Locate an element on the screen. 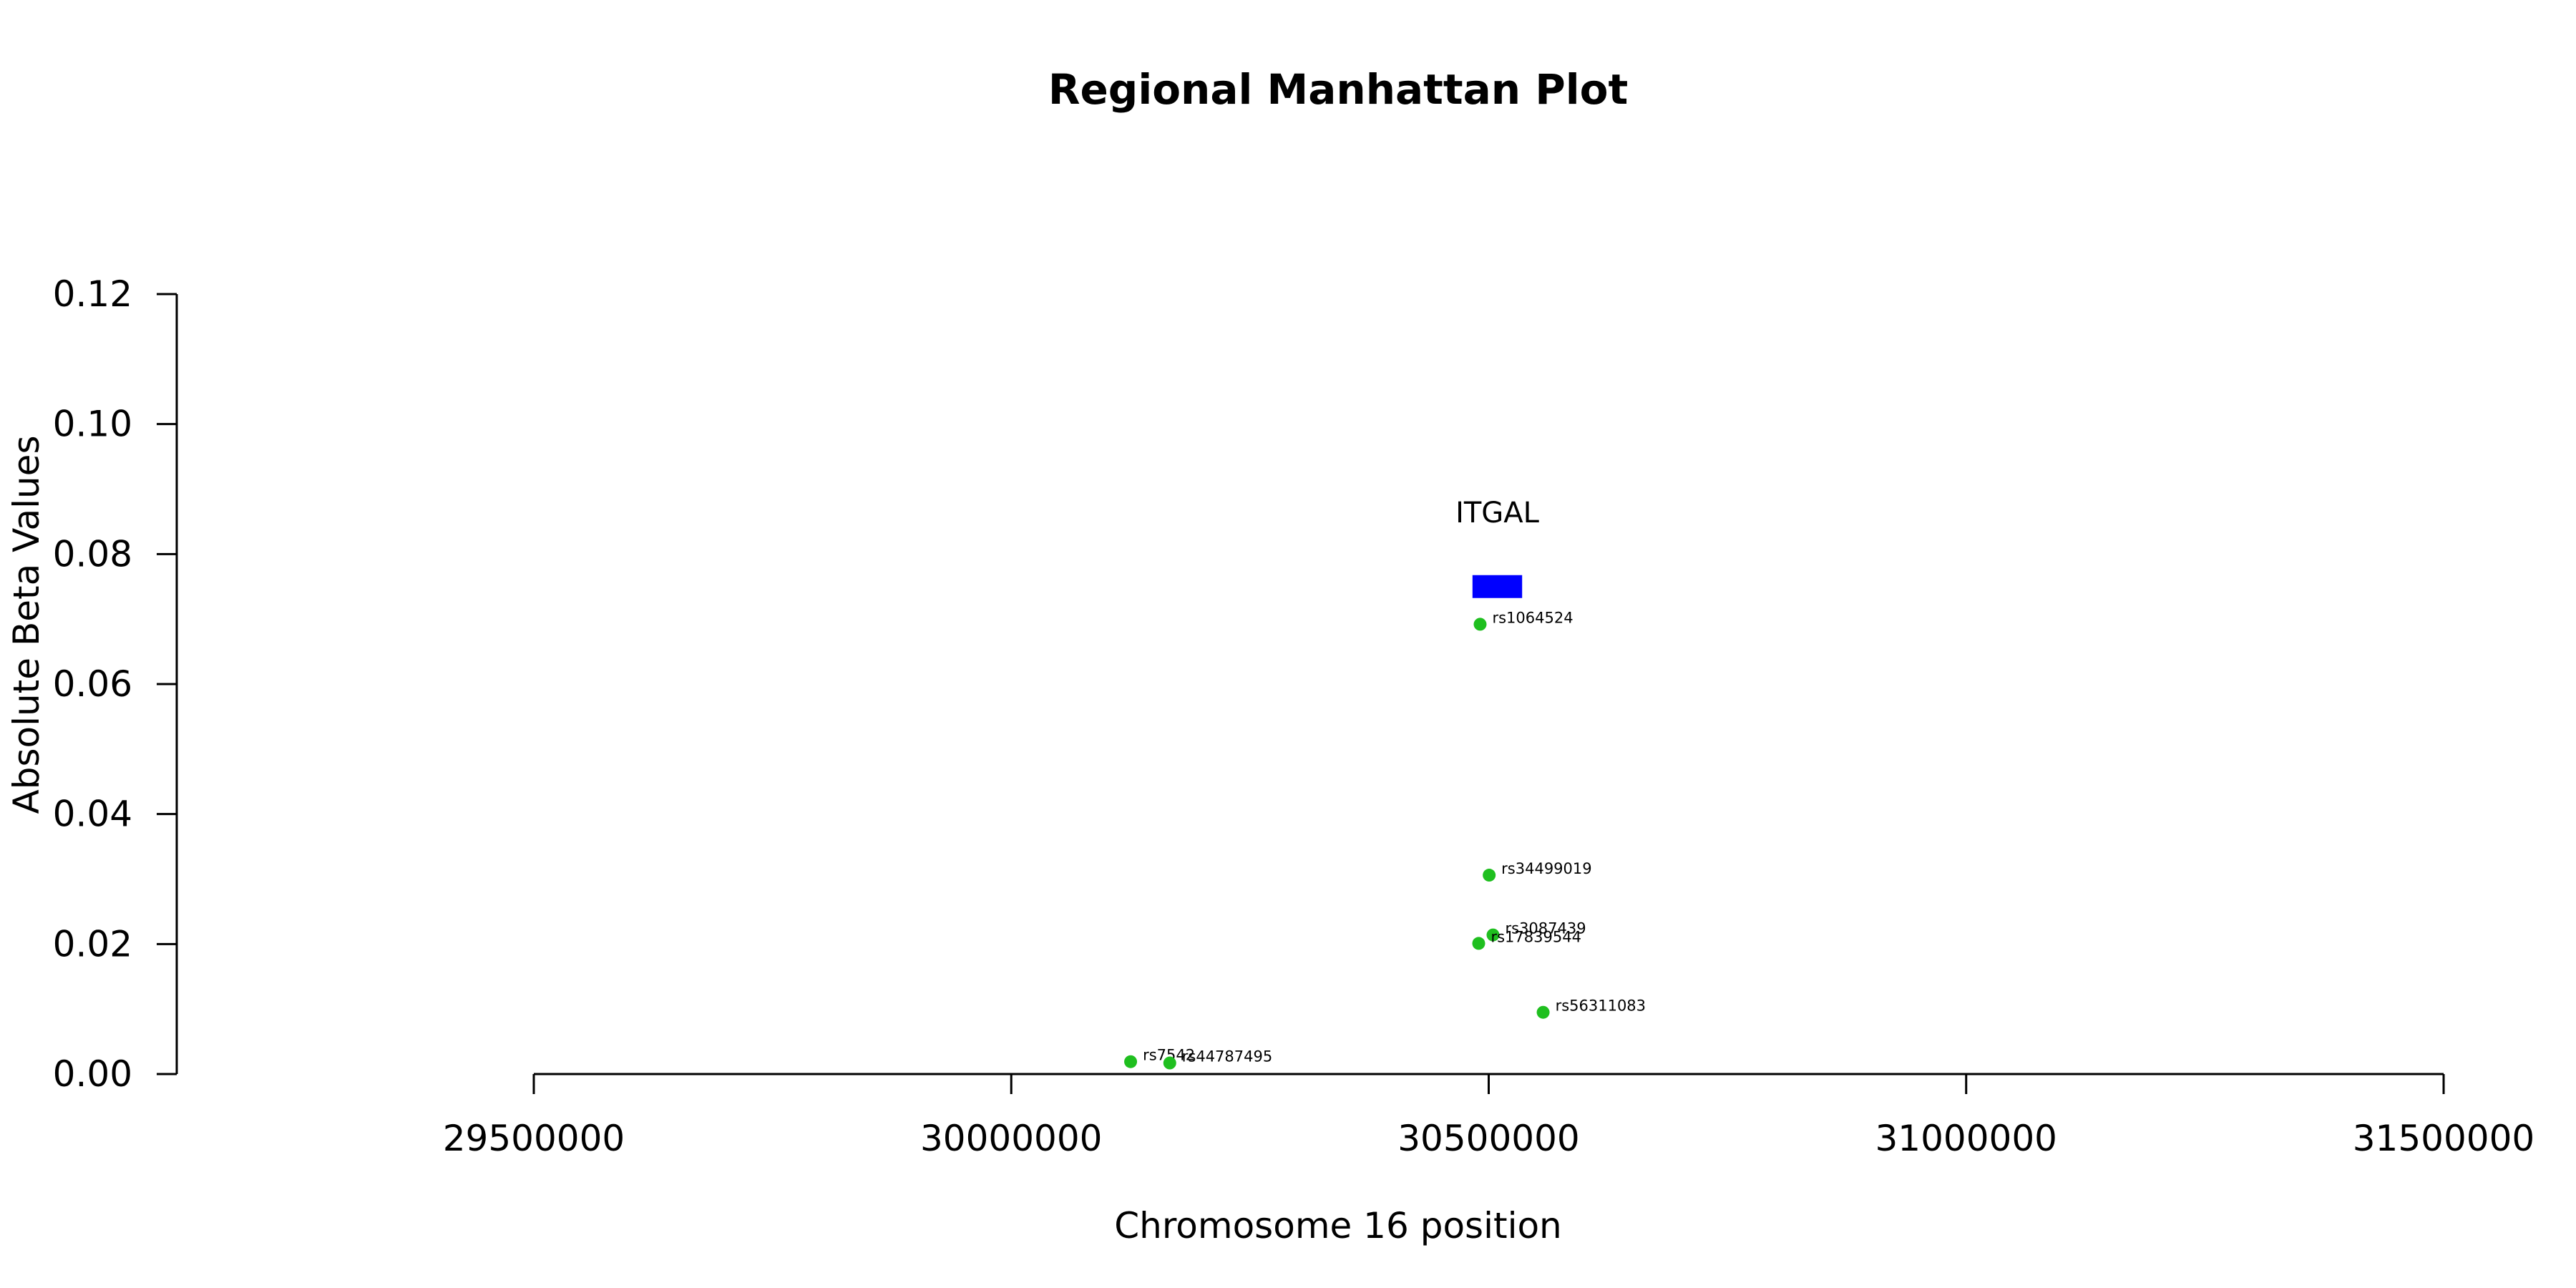 This screenshot has width=2576, height=1288. y-axis-label: Absolute Beta Values is located at coordinates (26, 625).